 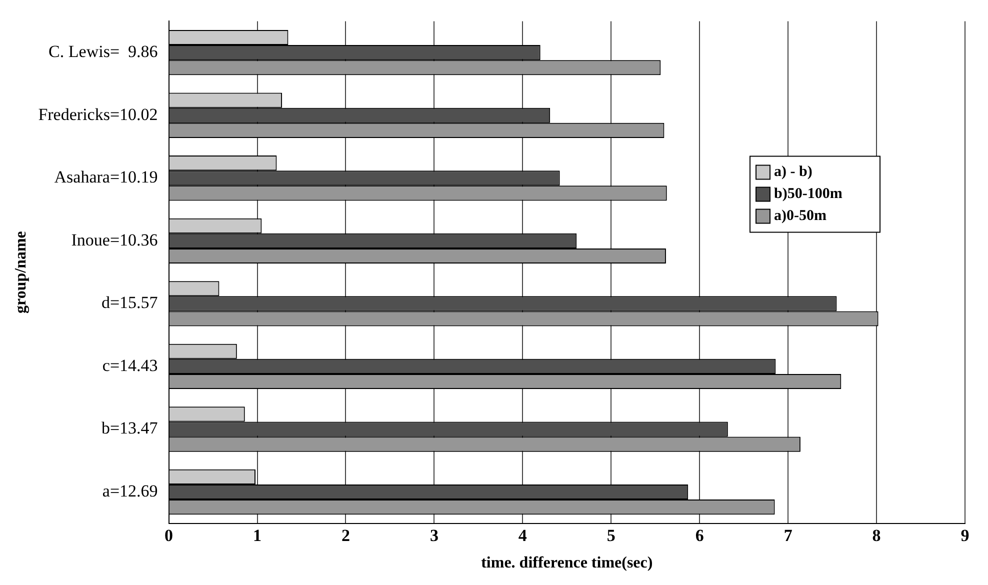 What do you see at coordinates (793, 172) in the screenshot?
I see `legend-label: a) - b)` at bounding box center [793, 172].